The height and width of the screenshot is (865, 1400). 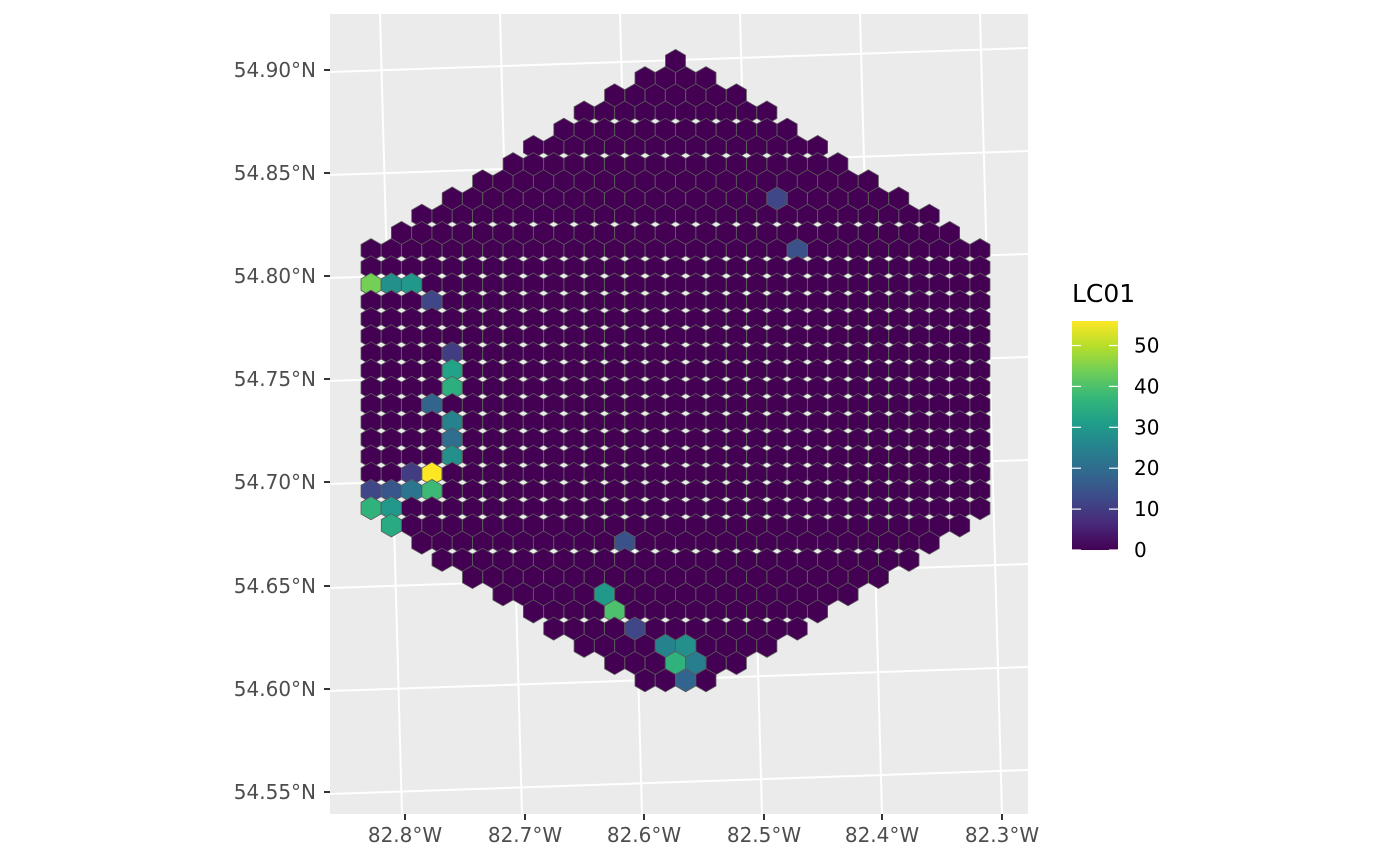 What do you see at coordinates (1103, 293) in the screenshot?
I see `legend-title: LC01` at bounding box center [1103, 293].